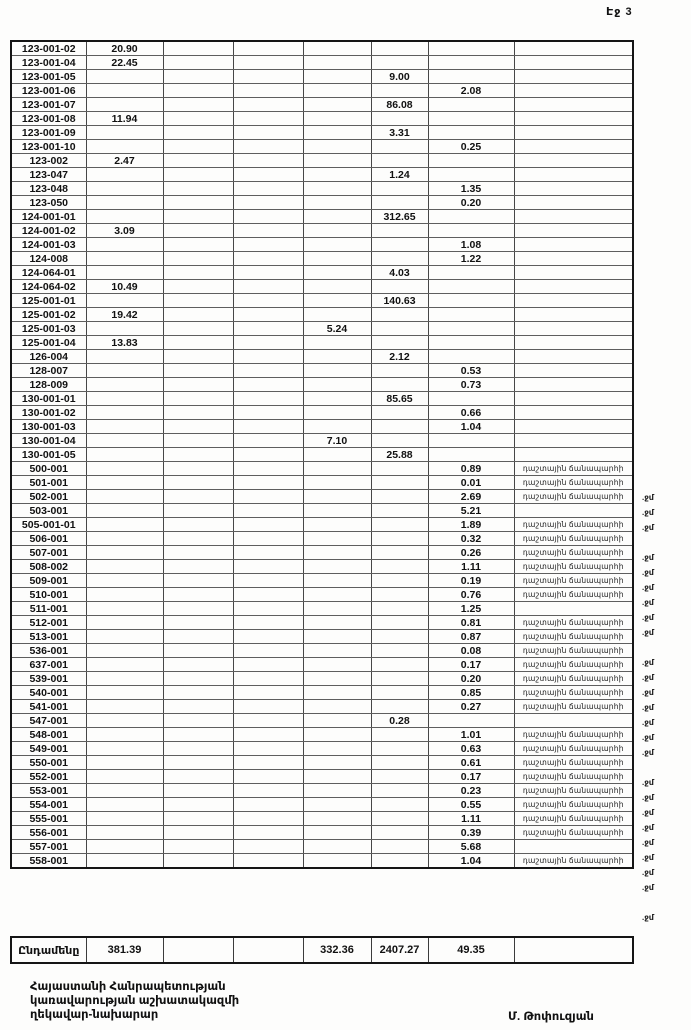 Image resolution: width=691 pixels, height=1030 pixels. Describe the element at coordinates (48, 832) in the screenshot. I see `row-id-cell: 556-001` at that location.